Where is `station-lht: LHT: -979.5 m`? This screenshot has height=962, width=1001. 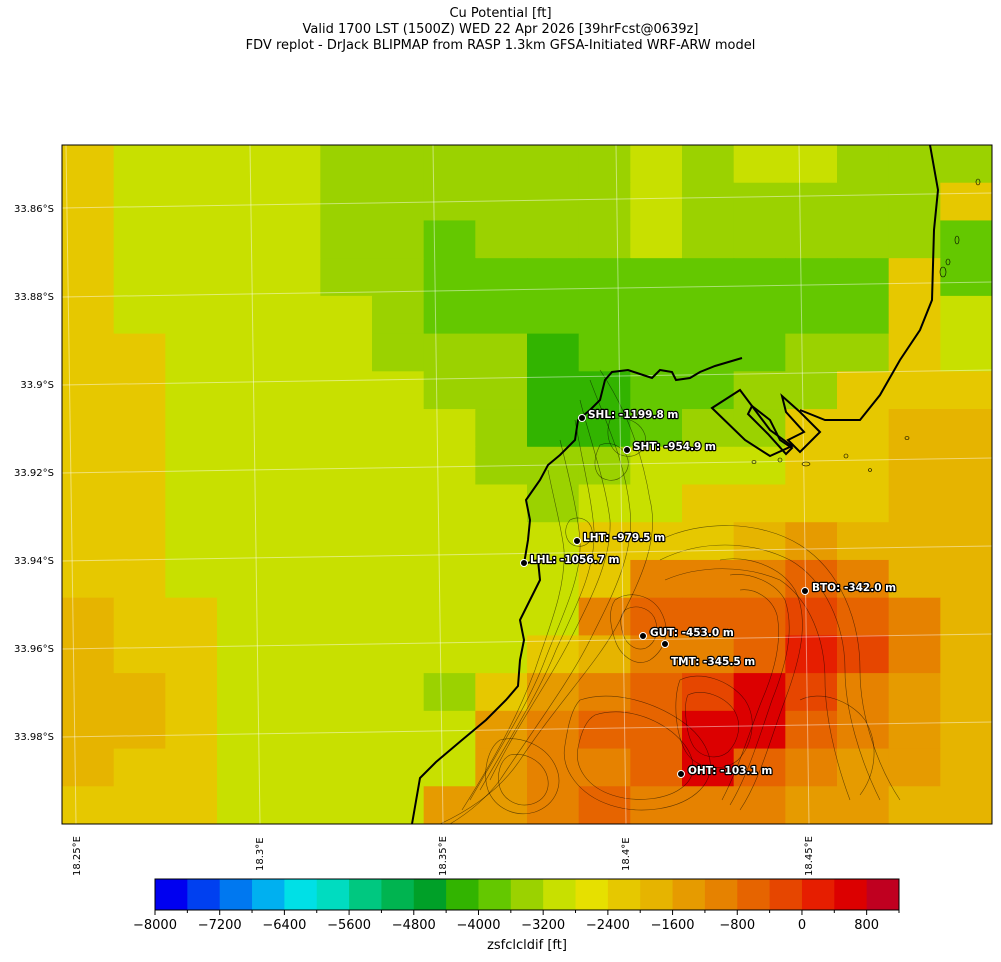 station-lht: LHT: -979.5 m is located at coordinates (619, 538).